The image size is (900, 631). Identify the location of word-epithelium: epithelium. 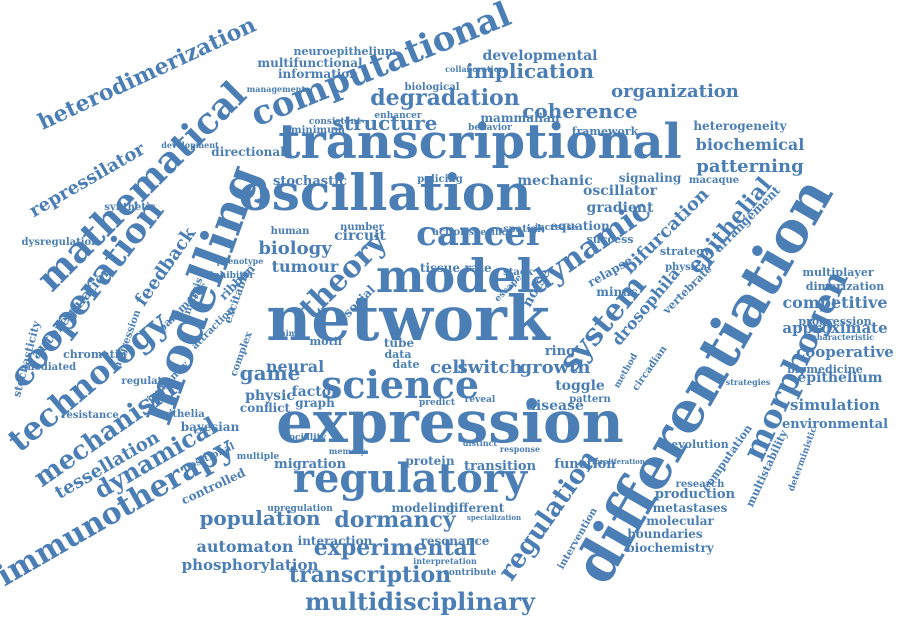
(839, 378).